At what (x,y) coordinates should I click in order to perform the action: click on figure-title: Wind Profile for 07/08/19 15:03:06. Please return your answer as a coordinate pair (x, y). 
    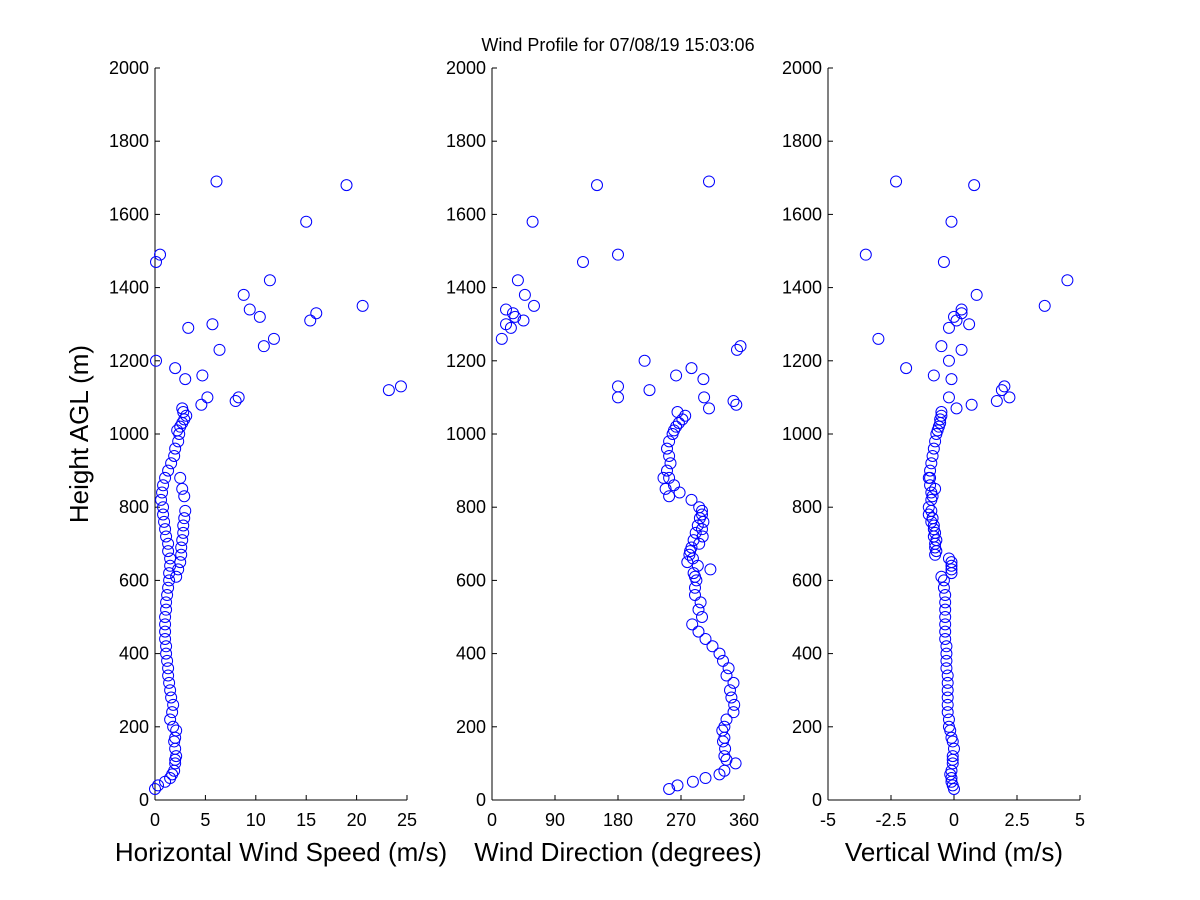
    Looking at the image, I should click on (617, 45).